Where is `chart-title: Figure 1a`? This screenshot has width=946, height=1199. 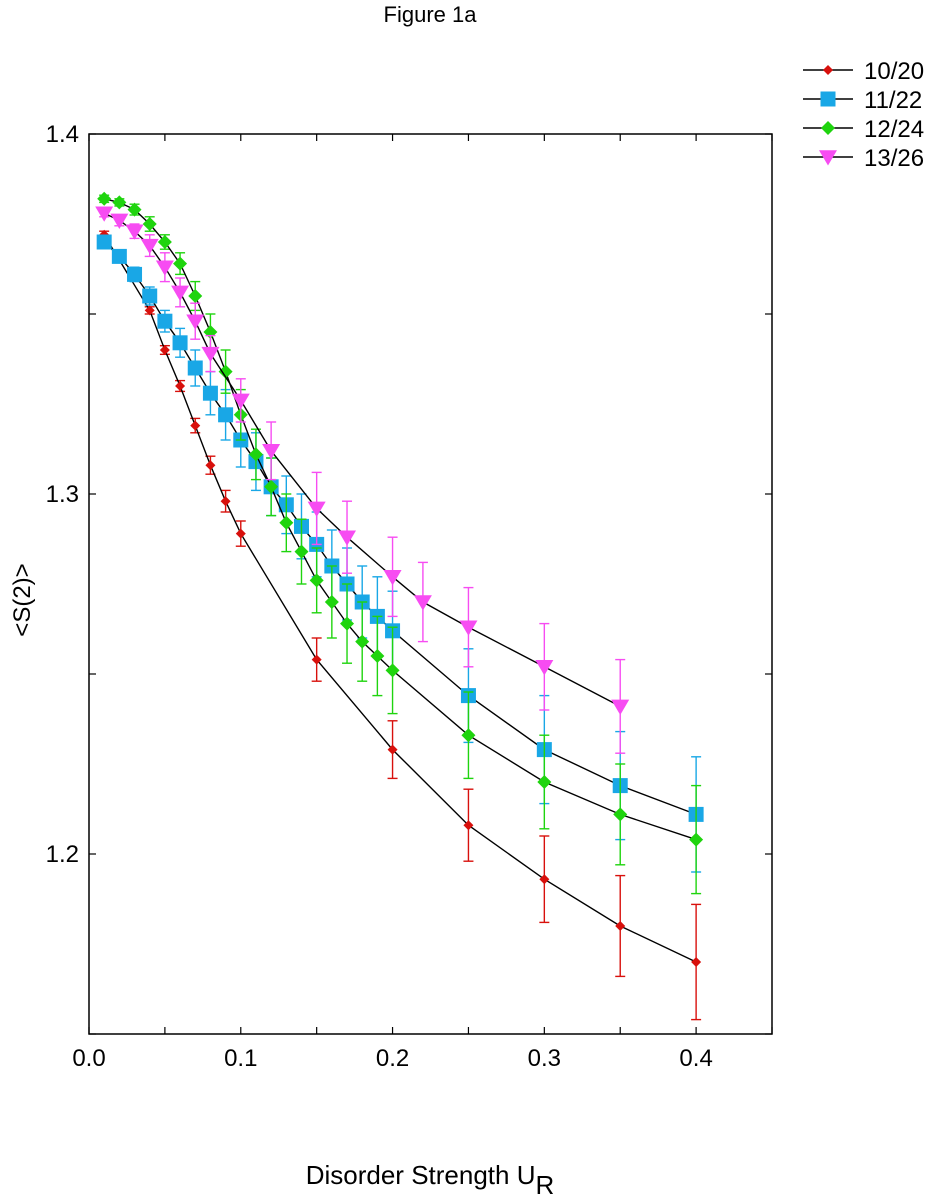
chart-title: Figure 1a is located at coordinates (431, 14).